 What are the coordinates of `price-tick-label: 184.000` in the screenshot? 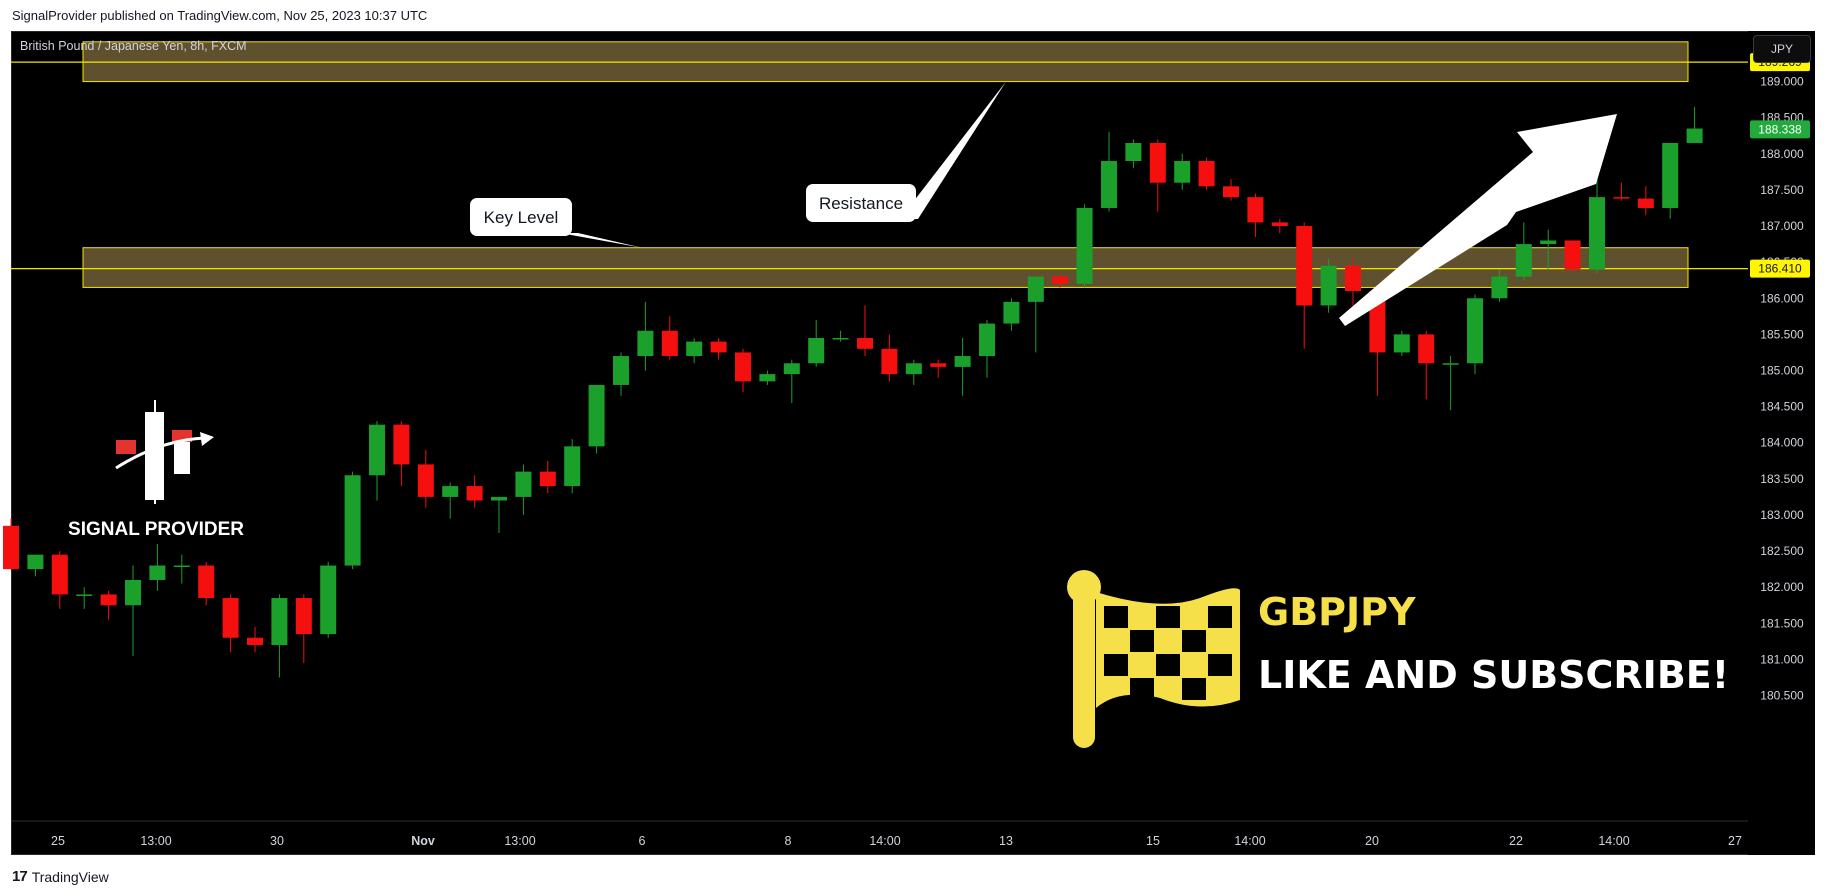 It's located at (1782, 443).